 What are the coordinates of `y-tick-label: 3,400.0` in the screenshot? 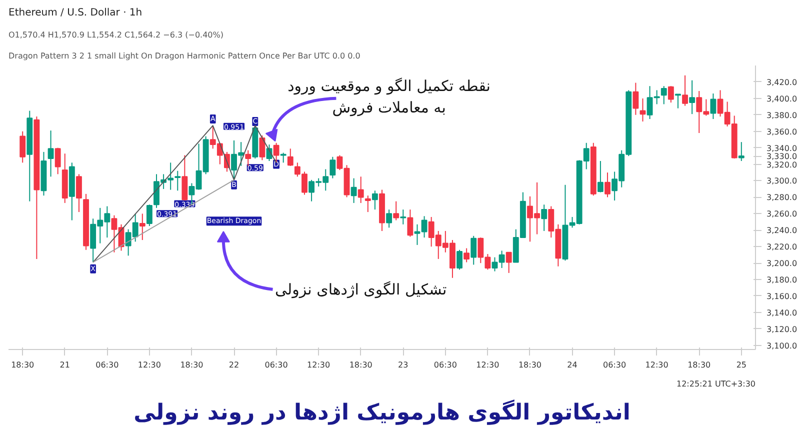 It's located at (782, 99).